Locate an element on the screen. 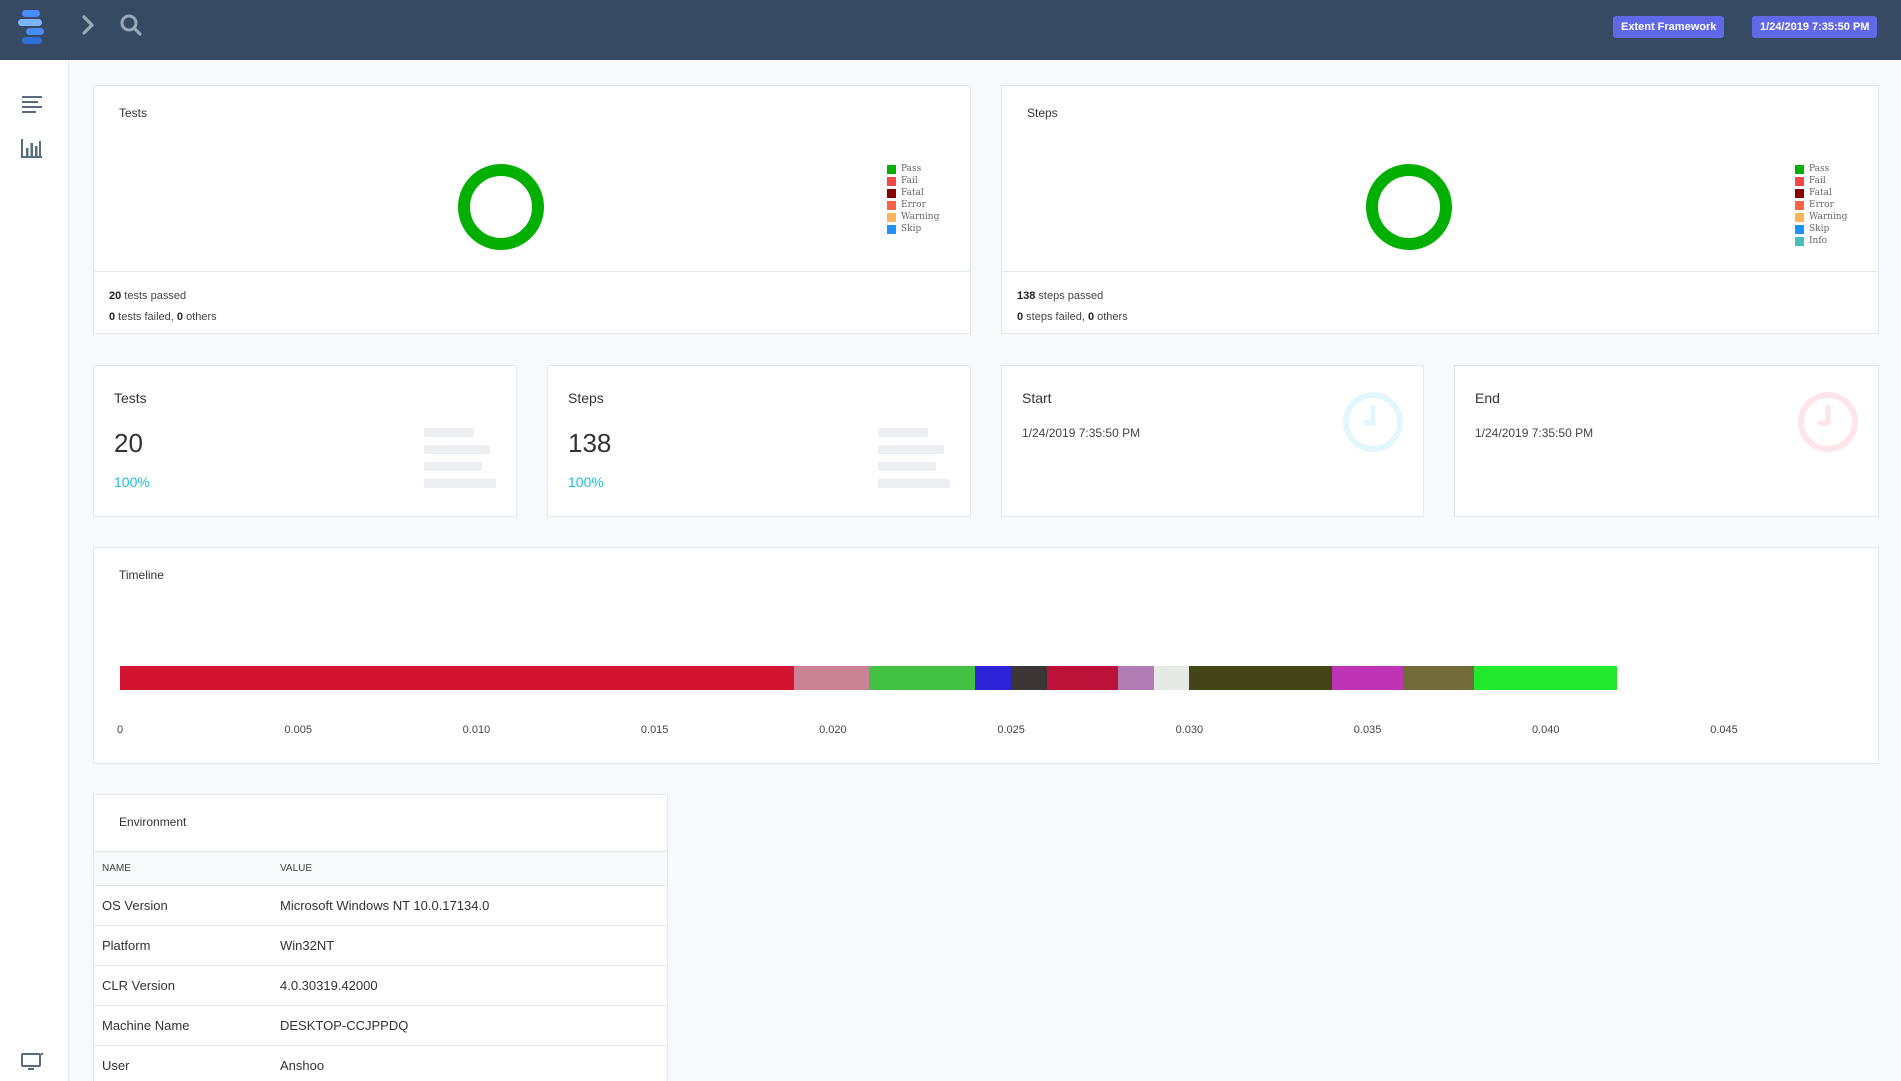  env-value-cell: DESKTOP-CCJPPDQ is located at coordinates (469, 1025).